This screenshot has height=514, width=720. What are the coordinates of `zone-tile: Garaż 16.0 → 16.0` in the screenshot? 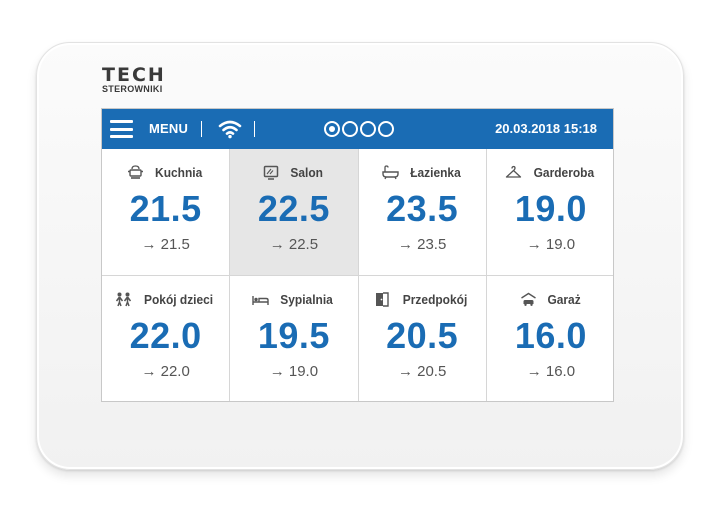 It's located at (549, 338).